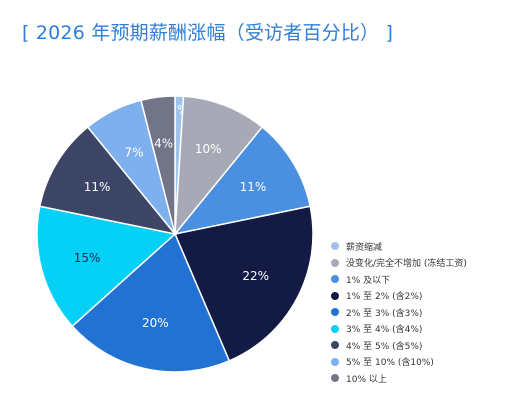 The height and width of the screenshot is (402, 522). Describe the element at coordinates (255, 276) in the screenshot. I see `slice-value-label-3: 22%` at that location.